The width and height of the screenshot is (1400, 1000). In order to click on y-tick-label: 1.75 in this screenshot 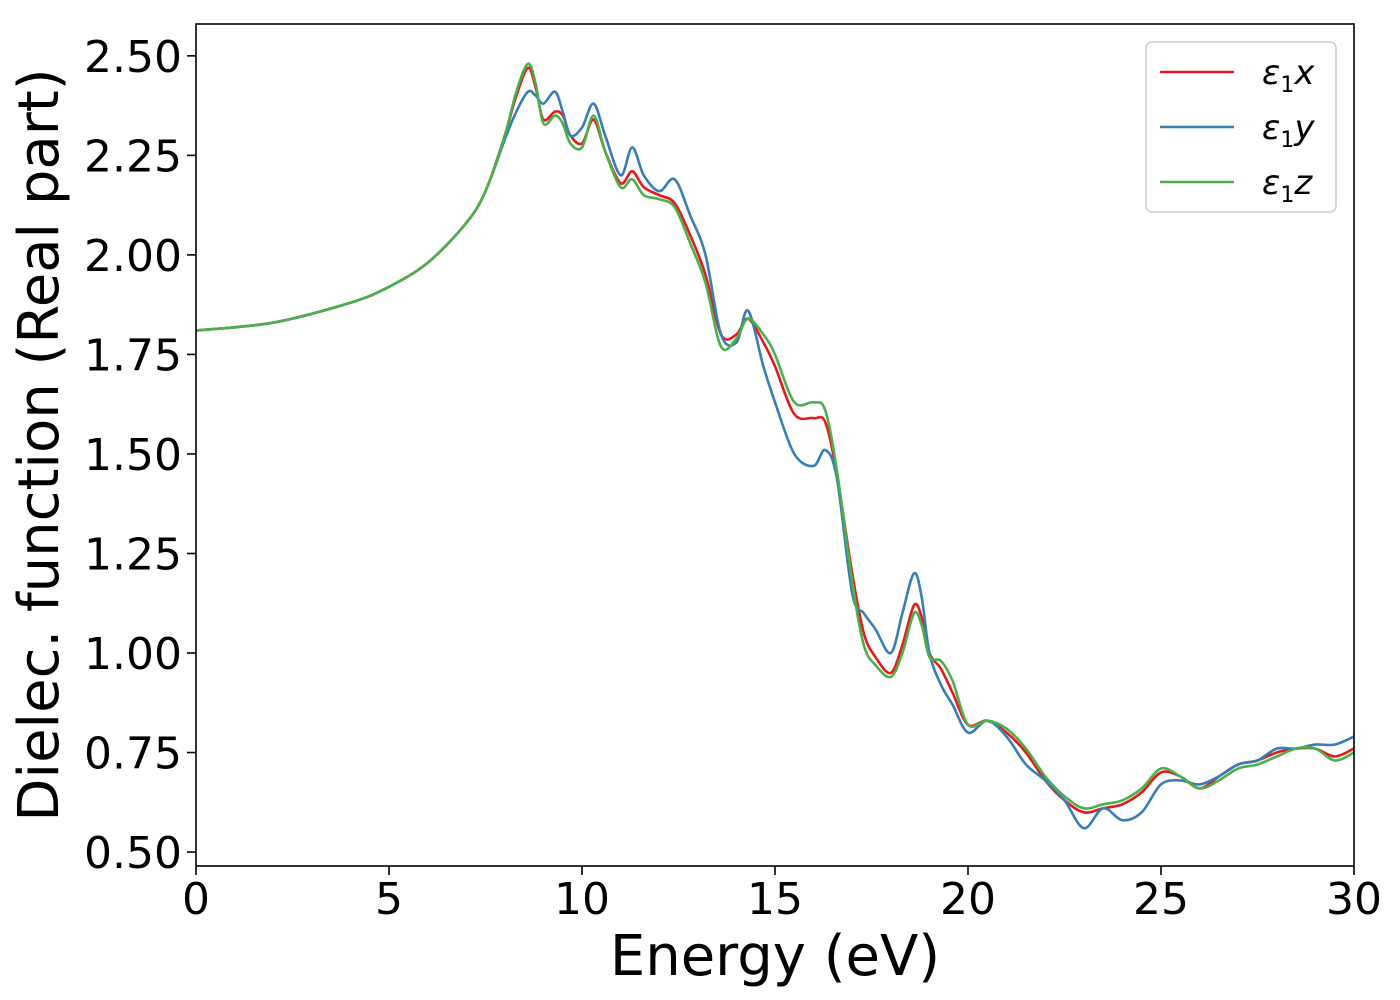, I will do `click(133, 355)`.